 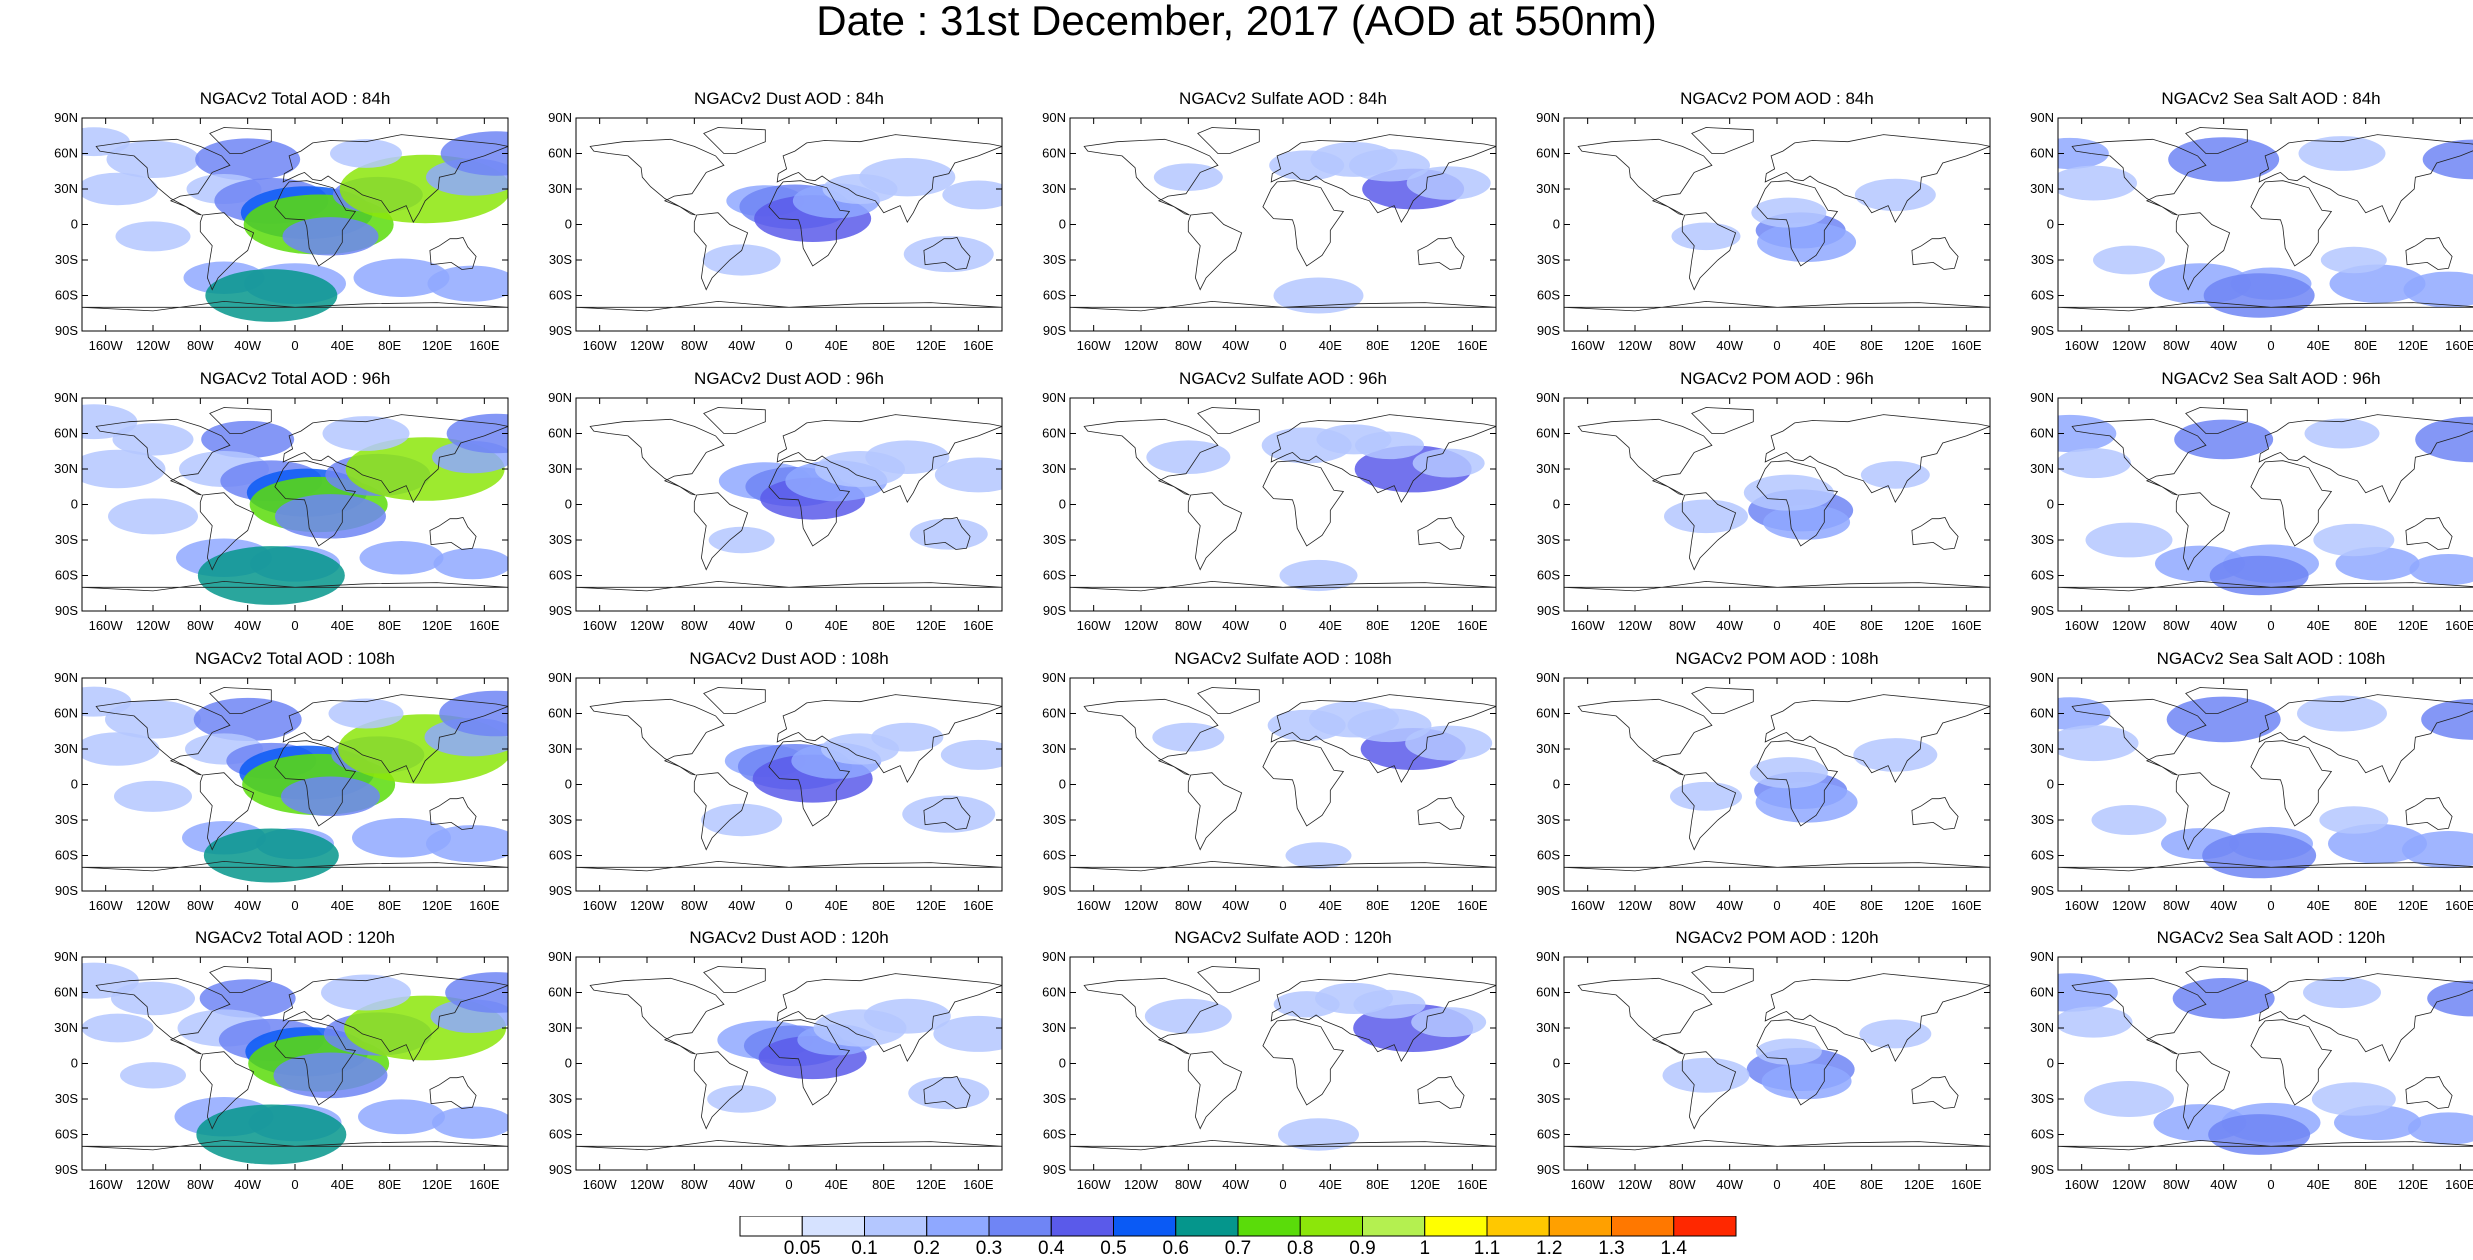 I want to click on colorbar-swatch, so click(x=1394, y=1226).